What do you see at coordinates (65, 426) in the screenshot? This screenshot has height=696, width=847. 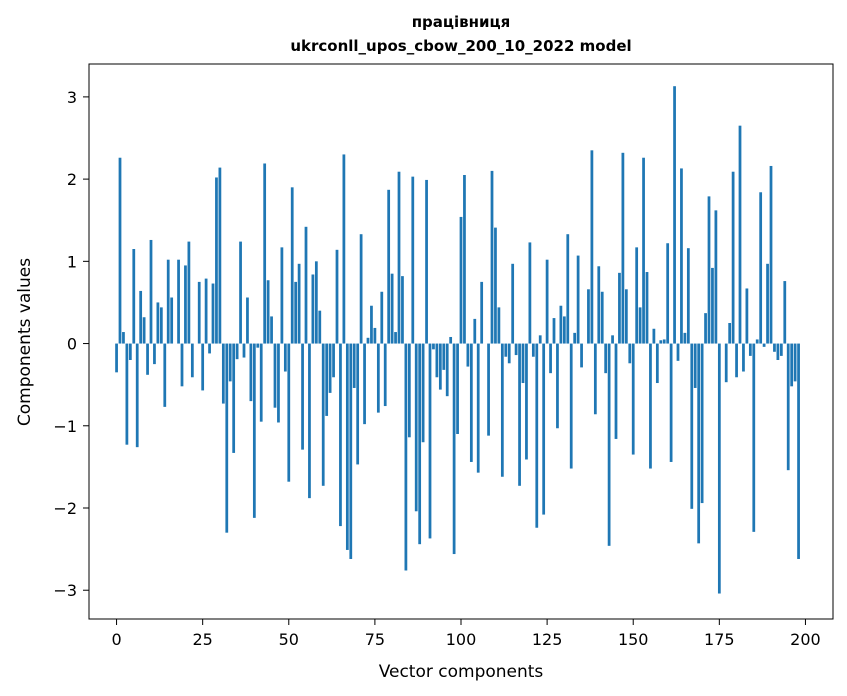 I see `y-tick-label--1: −1` at bounding box center [65, 426].